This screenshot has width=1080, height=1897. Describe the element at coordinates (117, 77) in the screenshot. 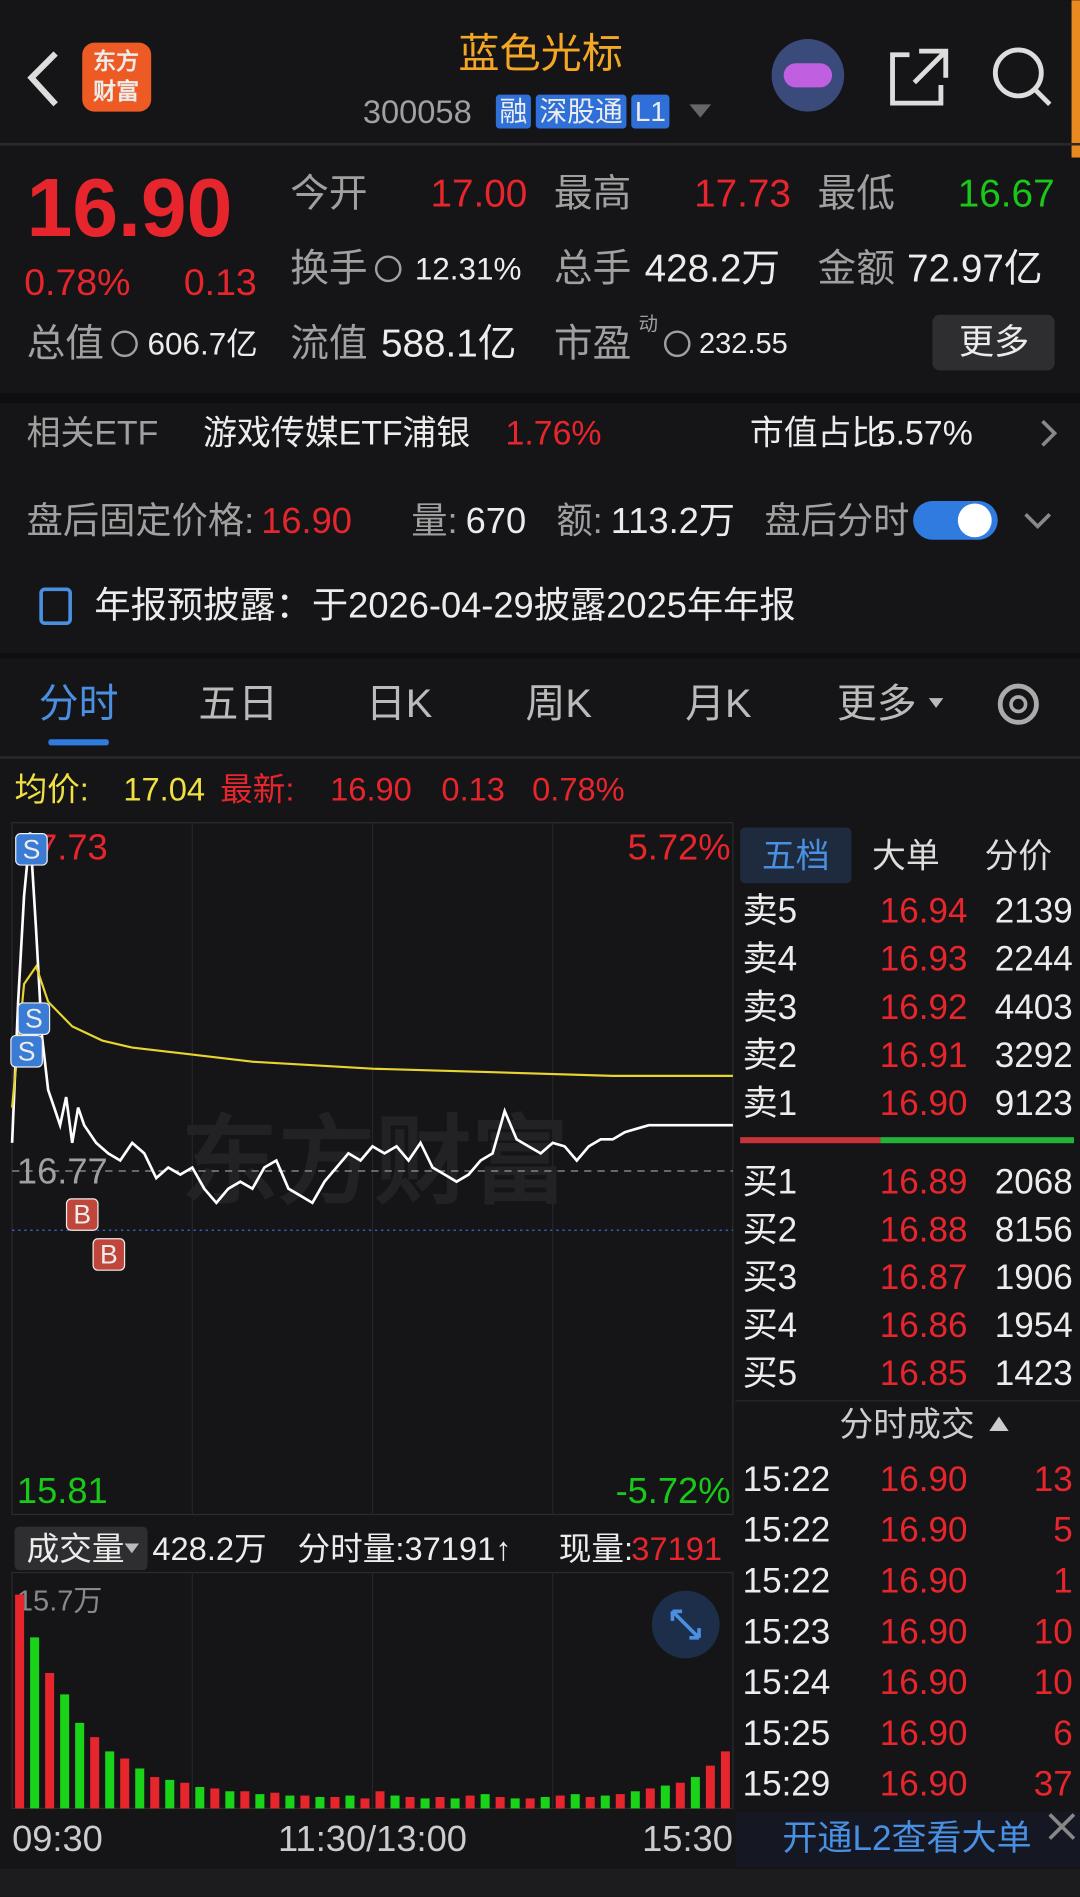

I see `logo` at that location.